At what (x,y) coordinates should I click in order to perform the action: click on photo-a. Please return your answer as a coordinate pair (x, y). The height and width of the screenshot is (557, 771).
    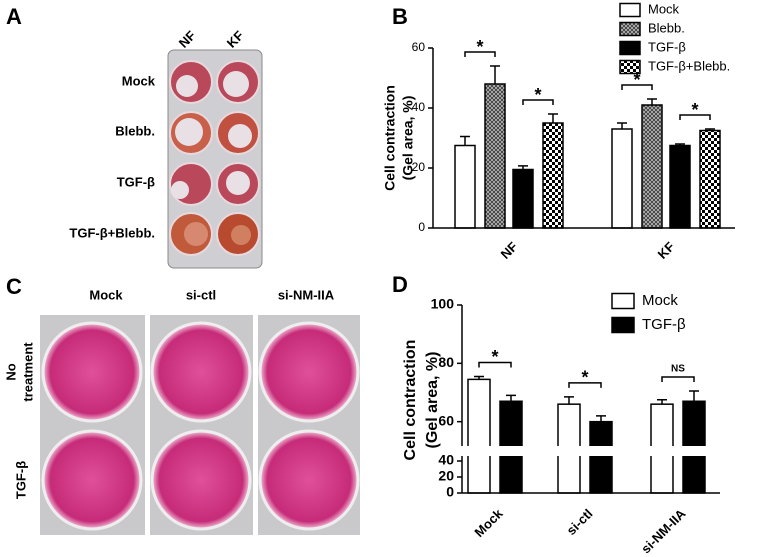
    Looking at the image, I should click on (215, 159).